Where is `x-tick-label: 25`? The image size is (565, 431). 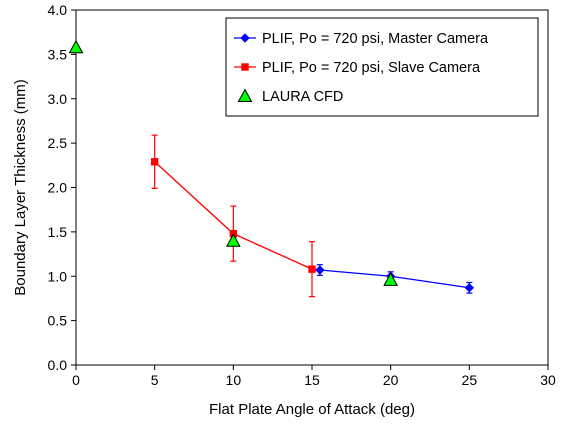 x-tick-label: 25 is located at coordinates (470, 380).